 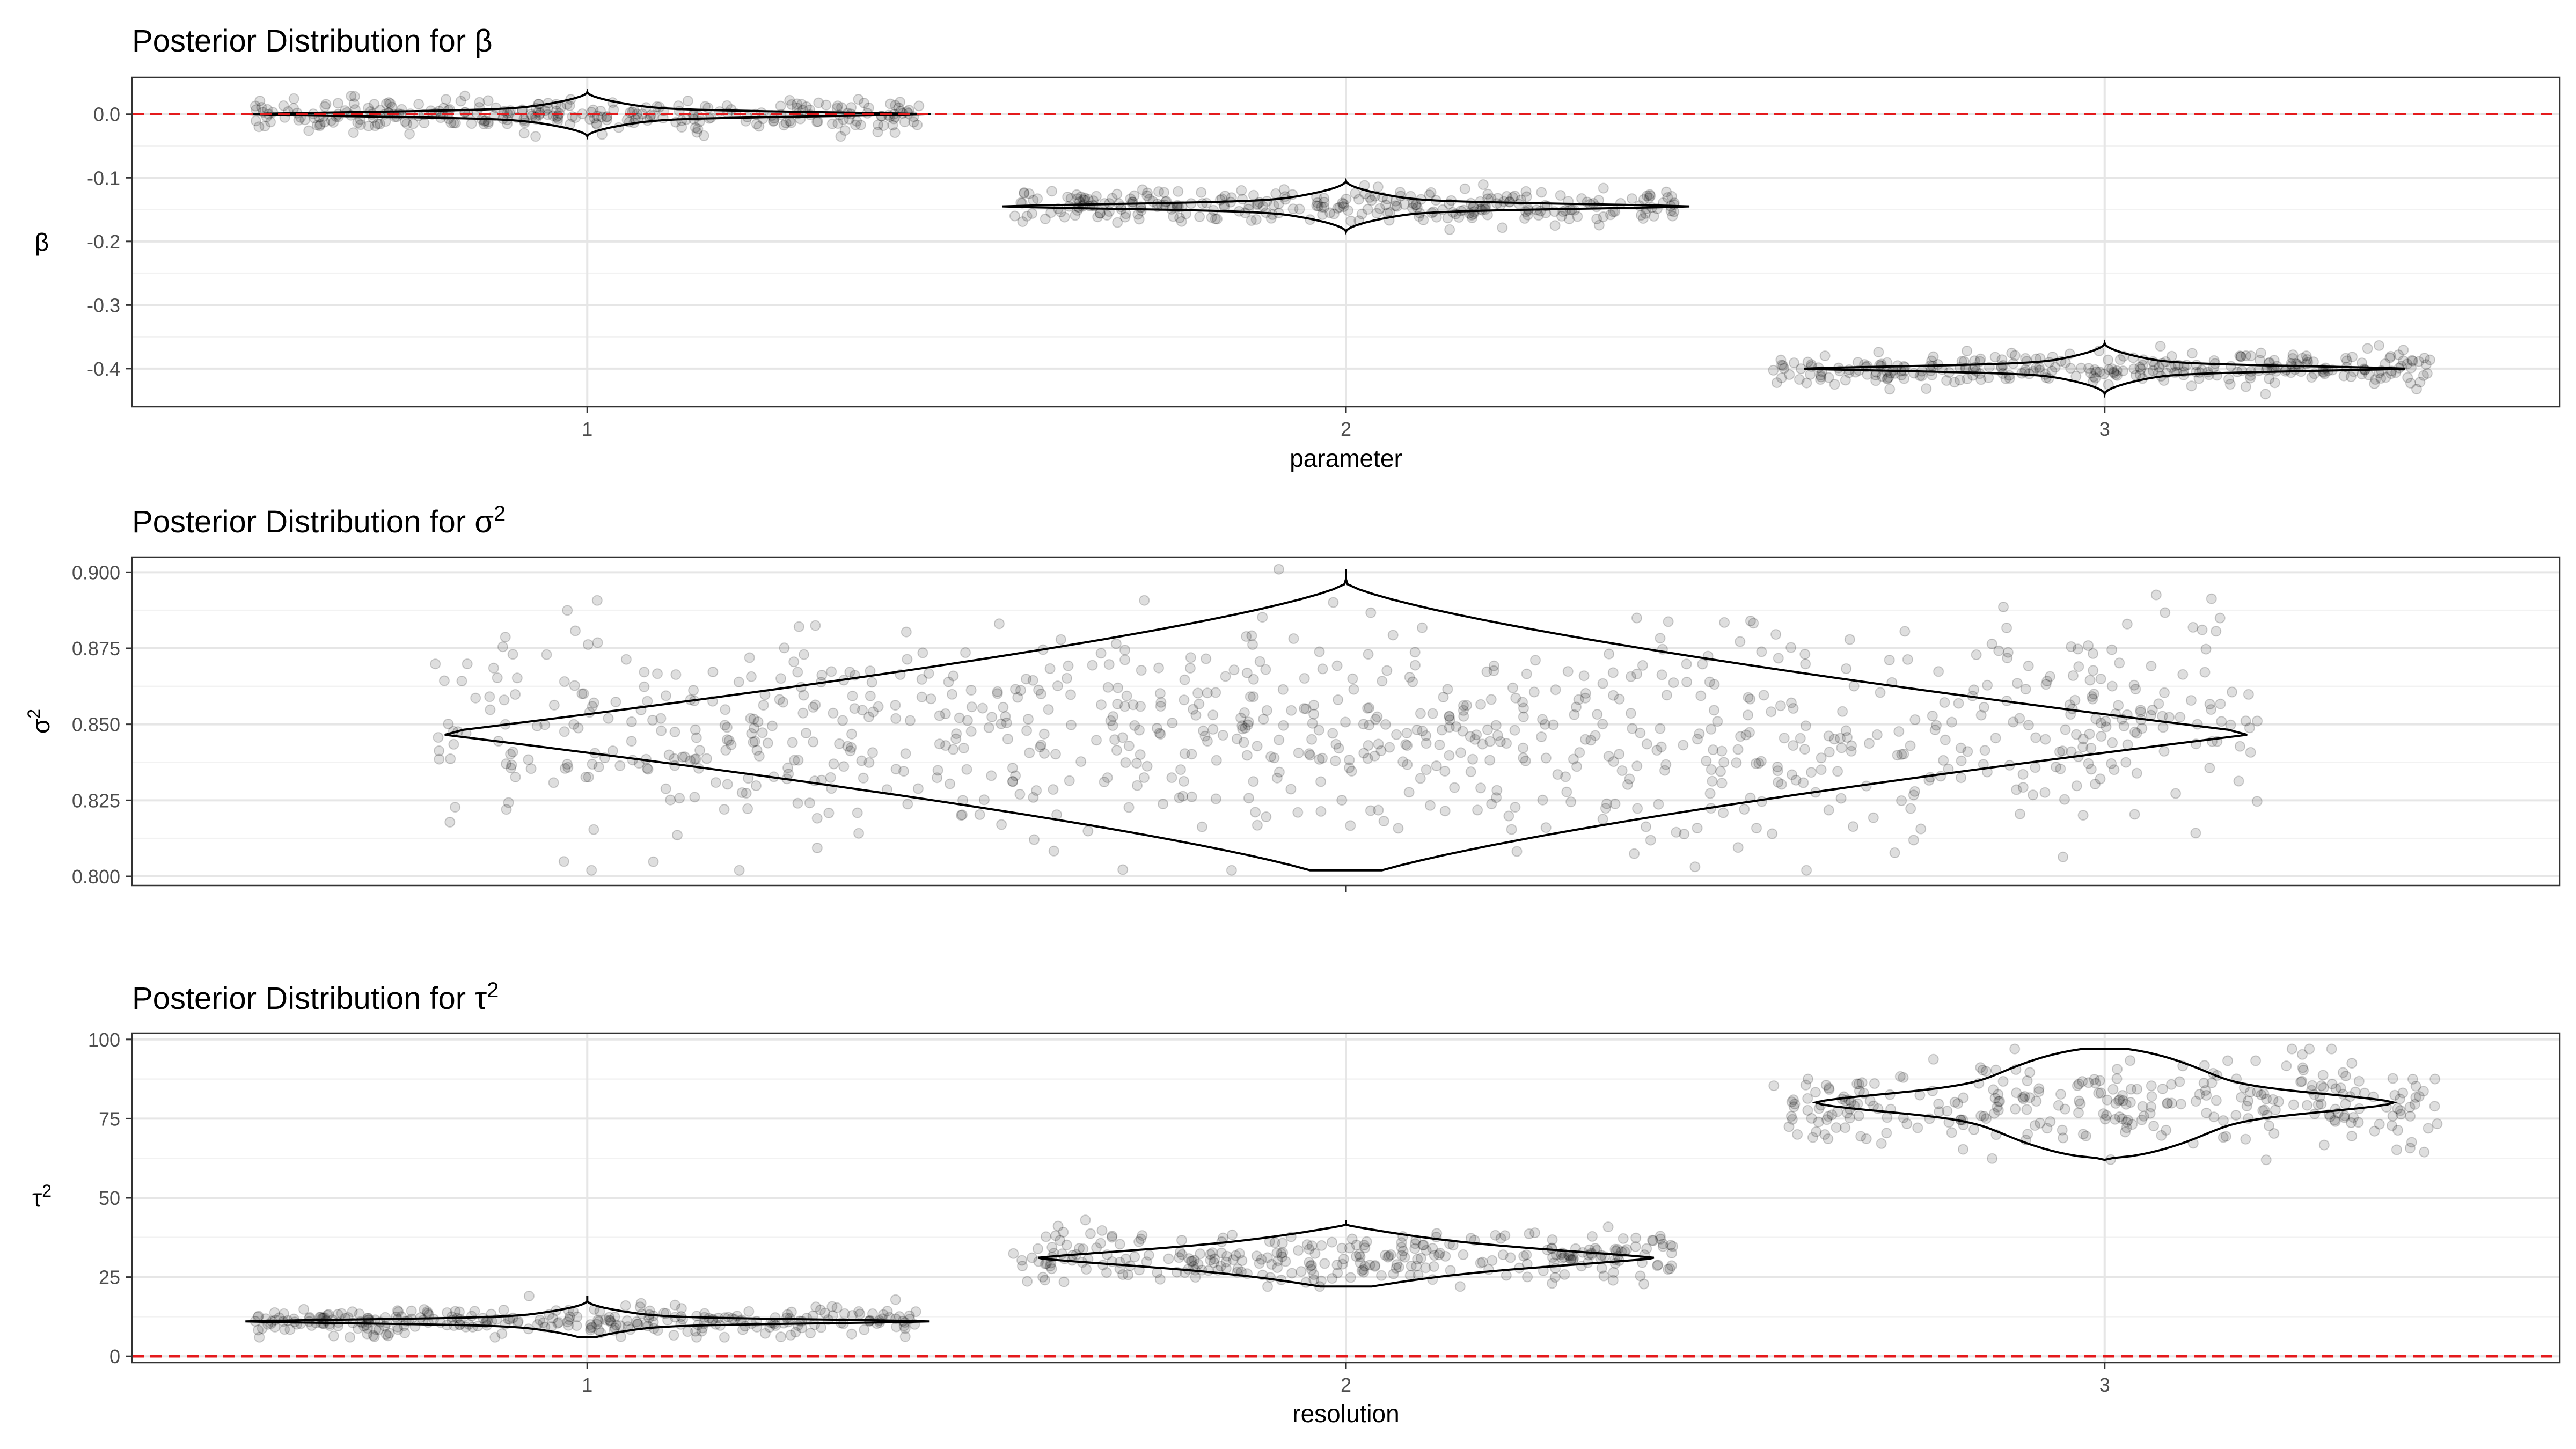 I want to click on x-tick-label: 3, so click(x=2104, y=1385).